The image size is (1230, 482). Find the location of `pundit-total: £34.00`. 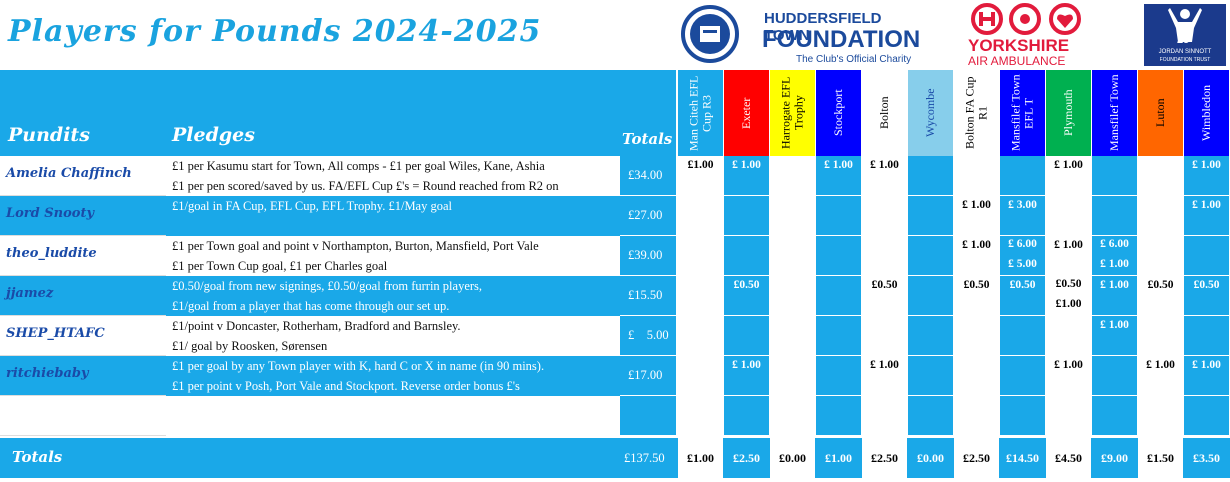

pundit-total: £34.00 is located at coordinates (648, 176).